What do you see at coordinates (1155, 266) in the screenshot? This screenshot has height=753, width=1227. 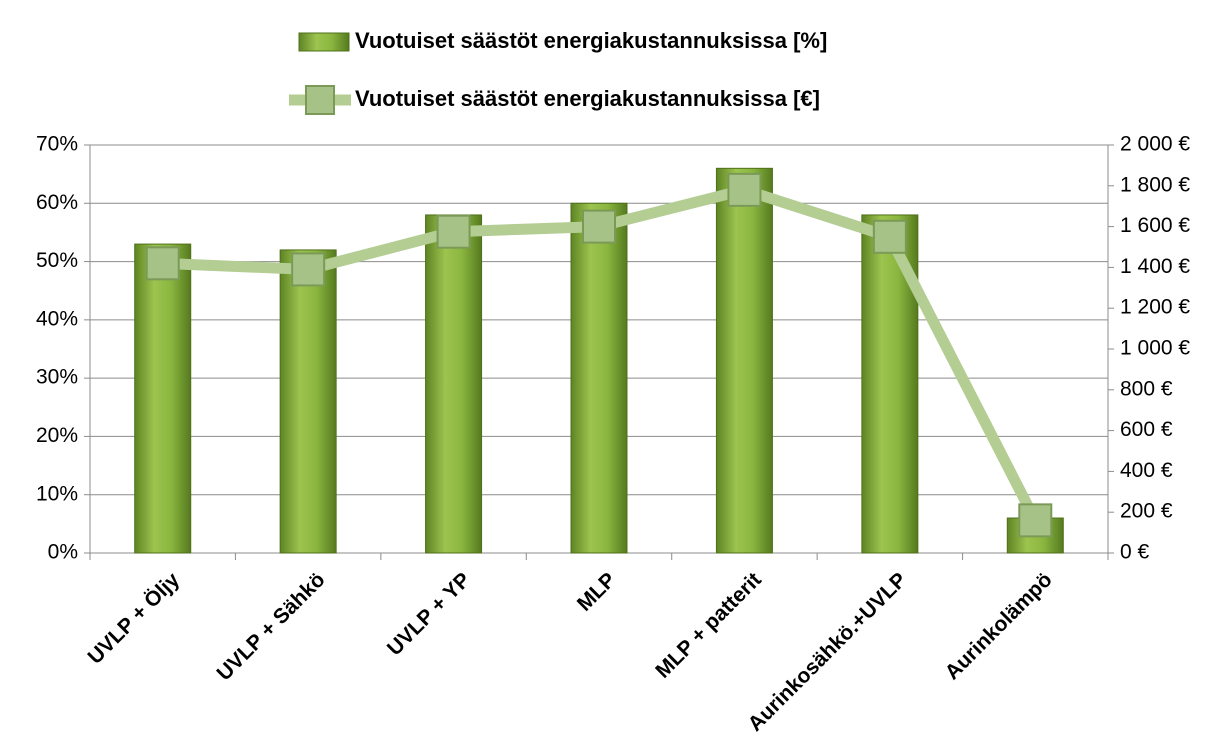 I see `y2-tick-label: 1 400 €` at bounding box center [1155, 266].